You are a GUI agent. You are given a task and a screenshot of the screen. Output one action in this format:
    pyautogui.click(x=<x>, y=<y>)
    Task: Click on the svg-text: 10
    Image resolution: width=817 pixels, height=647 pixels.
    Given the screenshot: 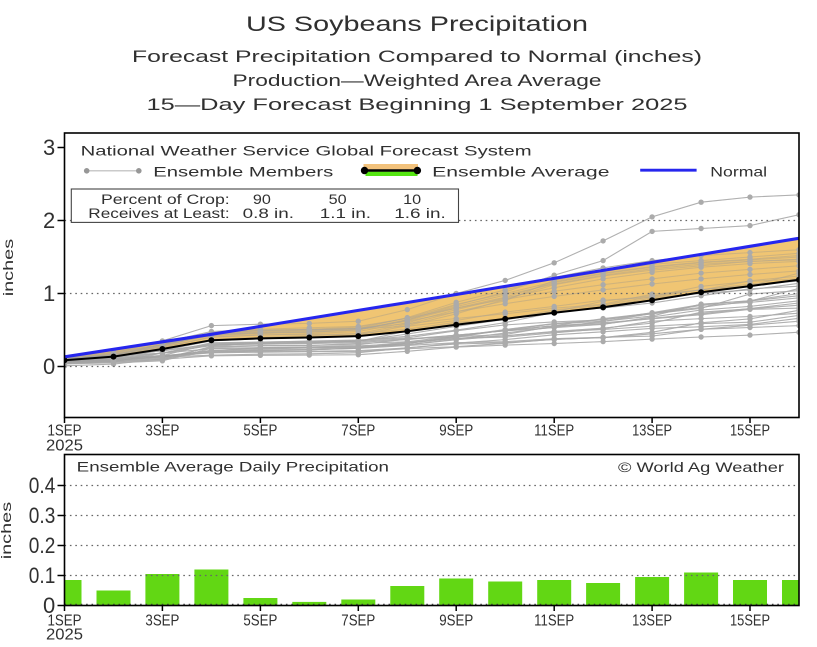 What is the action you would take?
    pyautogui.click(x=412, y=199)
    